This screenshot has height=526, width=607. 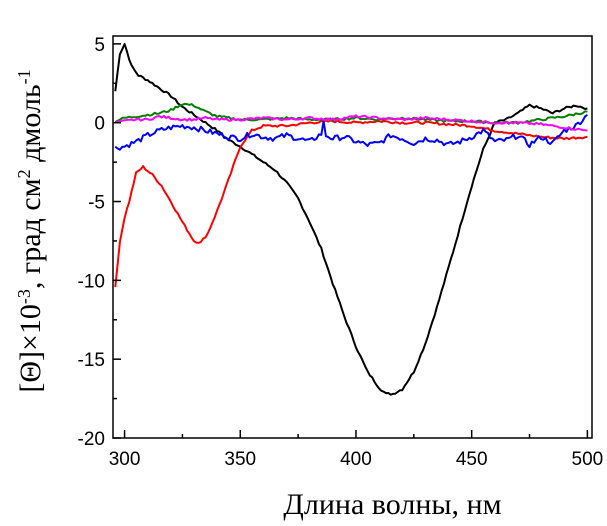 What do you see at coordinates (125, 459) in the screenshot?
I see `x-tick-label: 300` at bounding box center [125, 459].